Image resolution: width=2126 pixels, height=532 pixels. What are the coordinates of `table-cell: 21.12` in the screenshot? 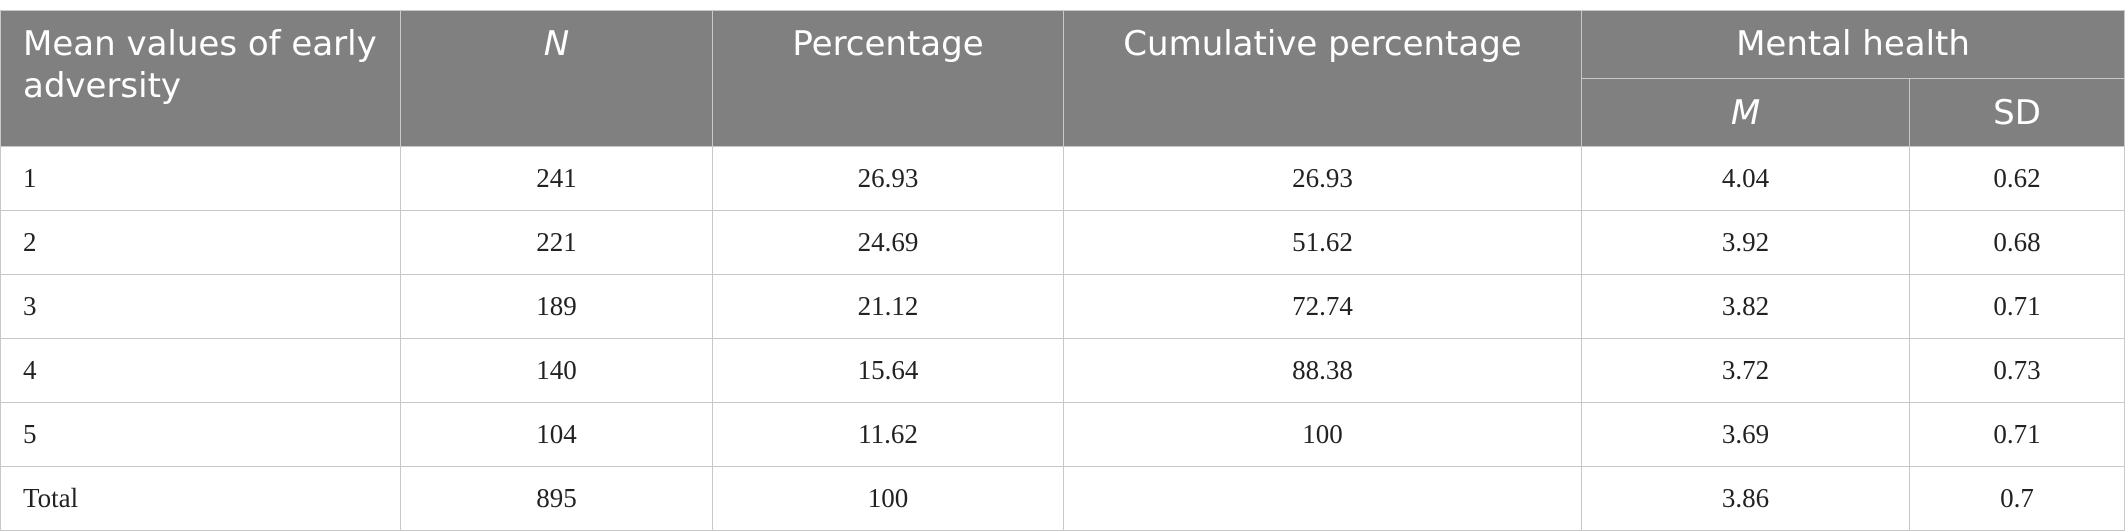 It's located at (888, 306).